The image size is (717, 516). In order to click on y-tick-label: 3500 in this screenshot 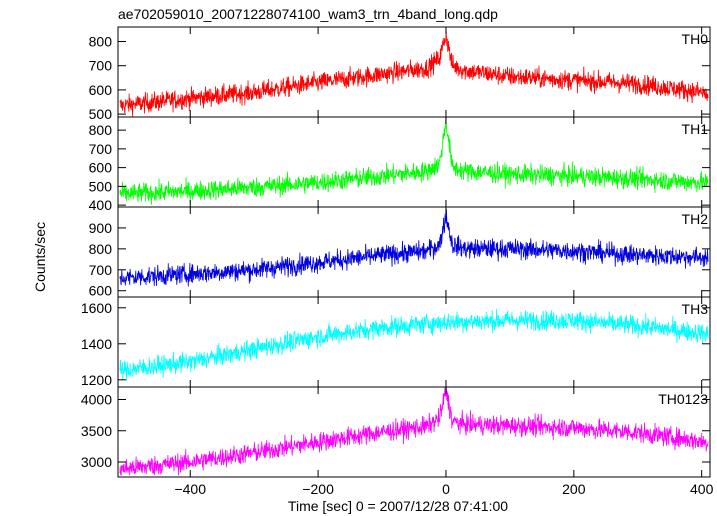, I will do `click(96, 431)`.